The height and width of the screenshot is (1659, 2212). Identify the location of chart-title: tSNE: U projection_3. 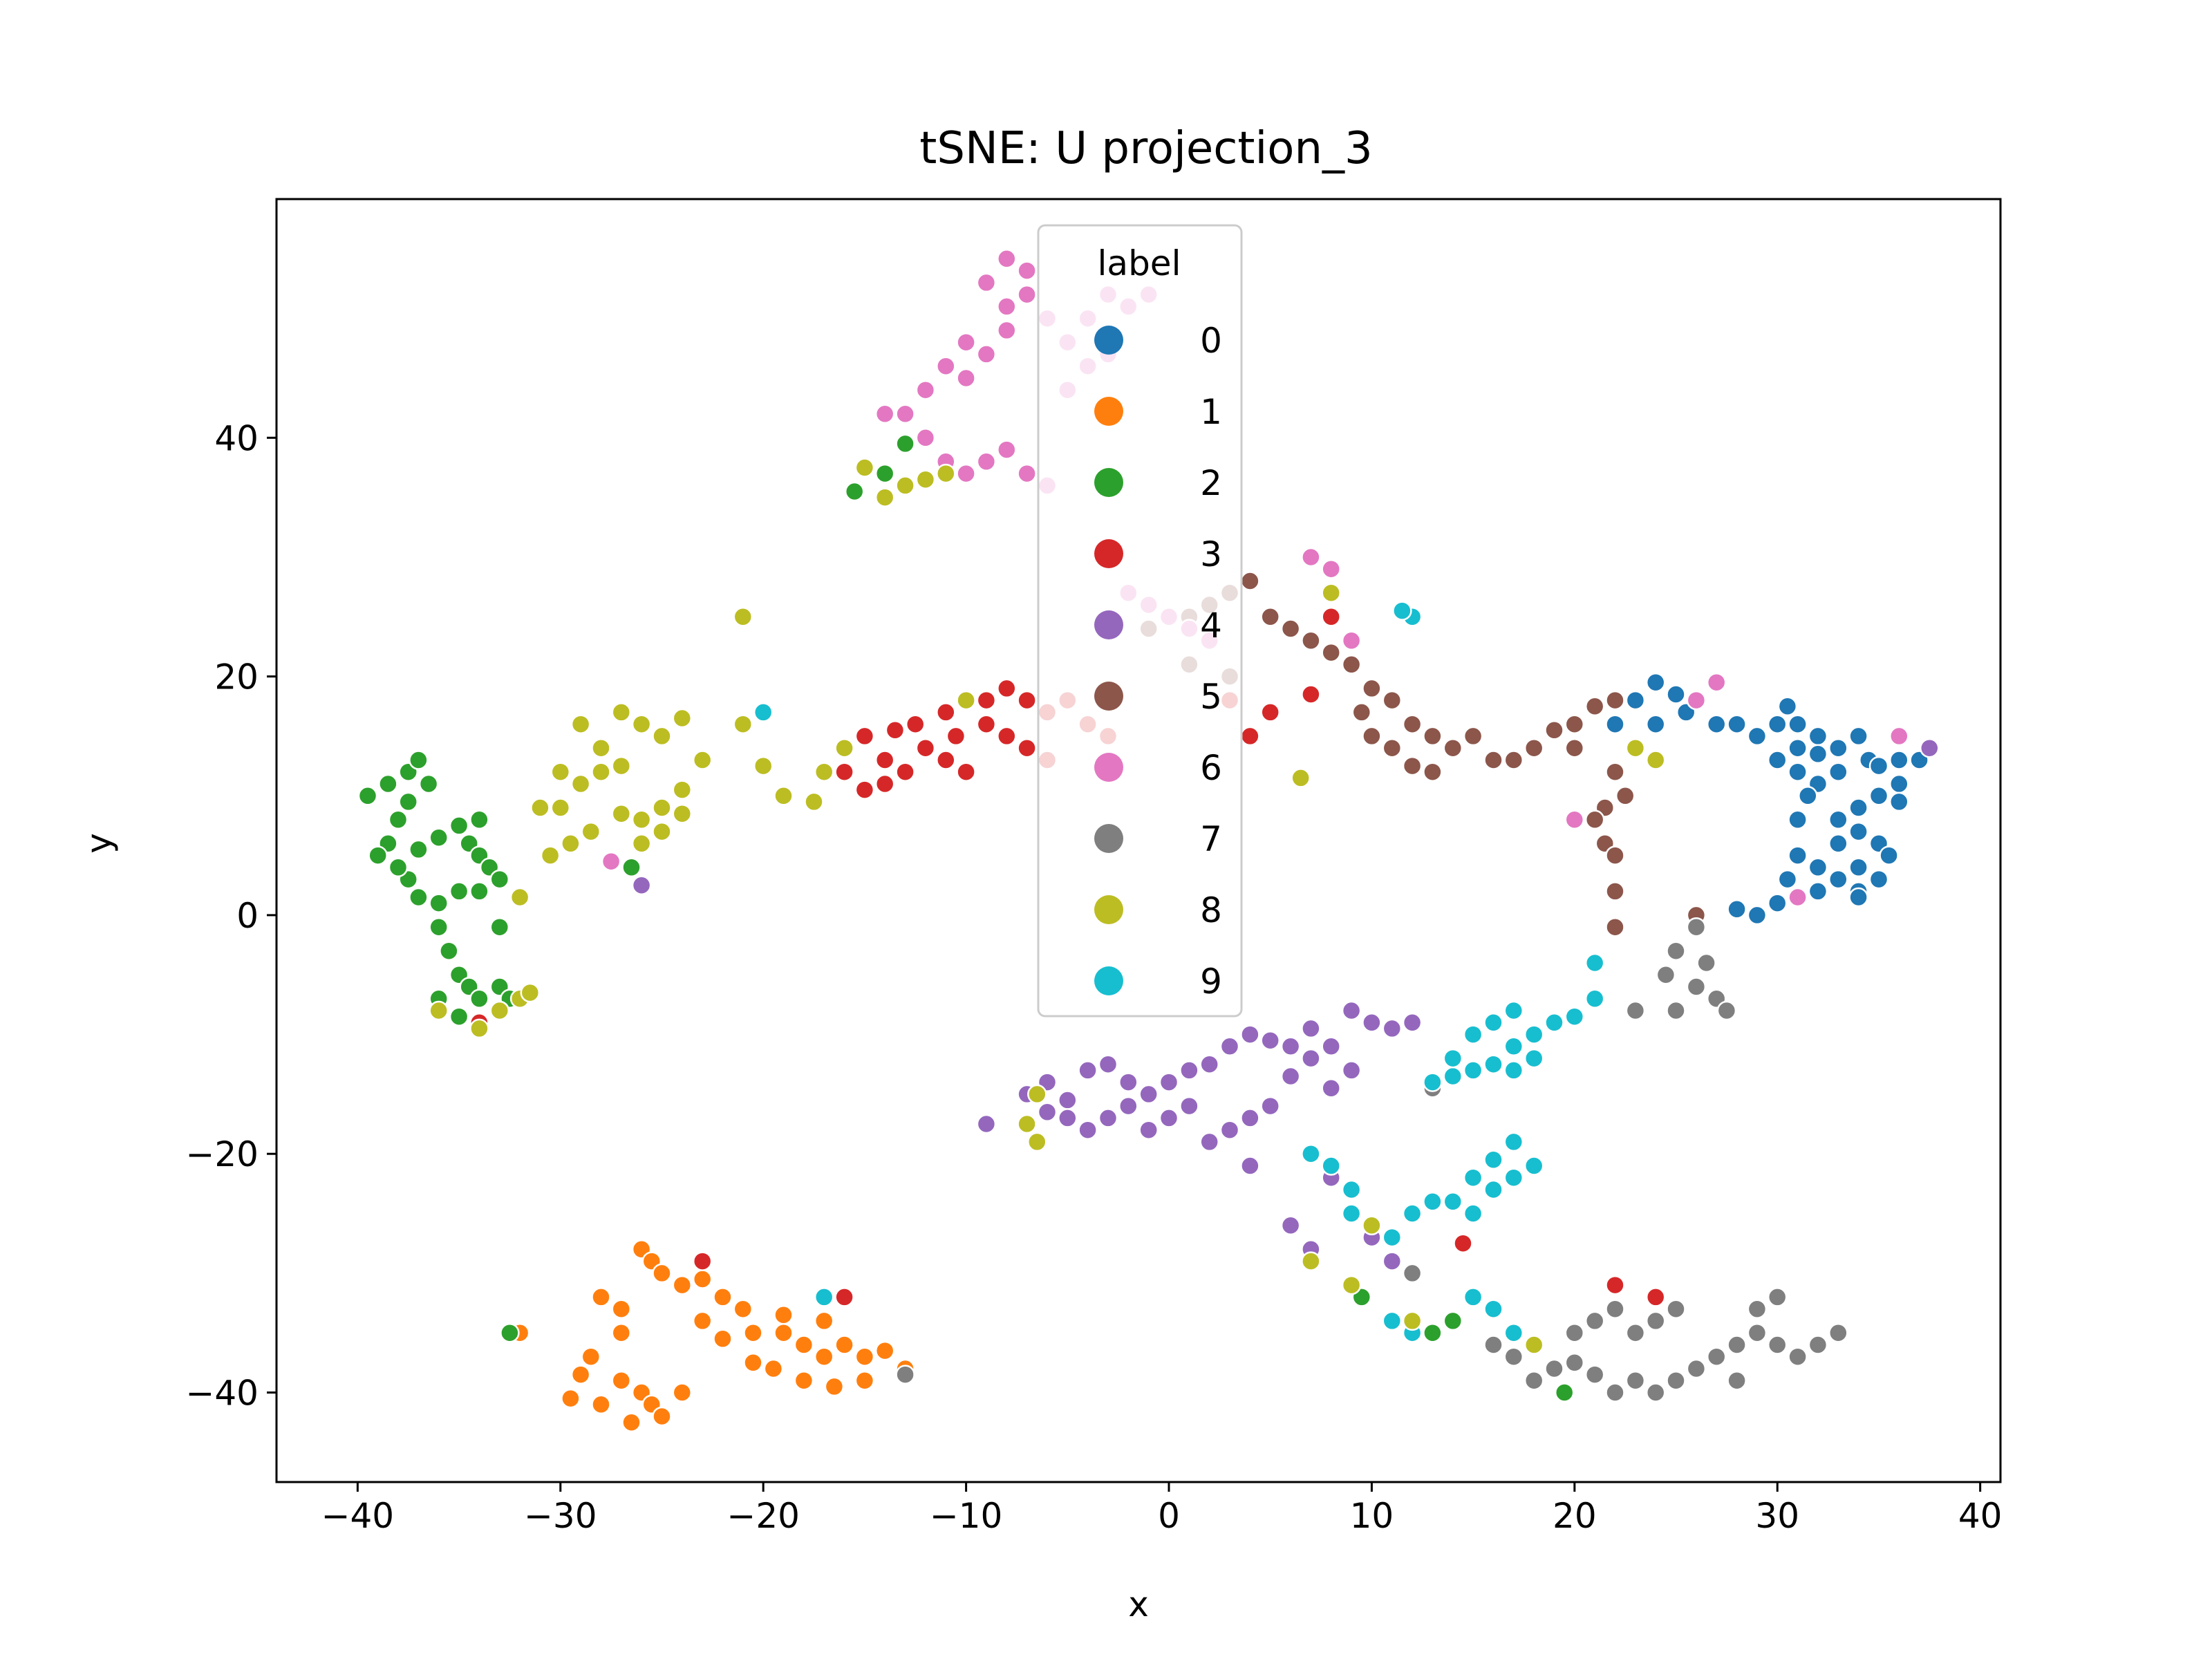
(1145, 148).